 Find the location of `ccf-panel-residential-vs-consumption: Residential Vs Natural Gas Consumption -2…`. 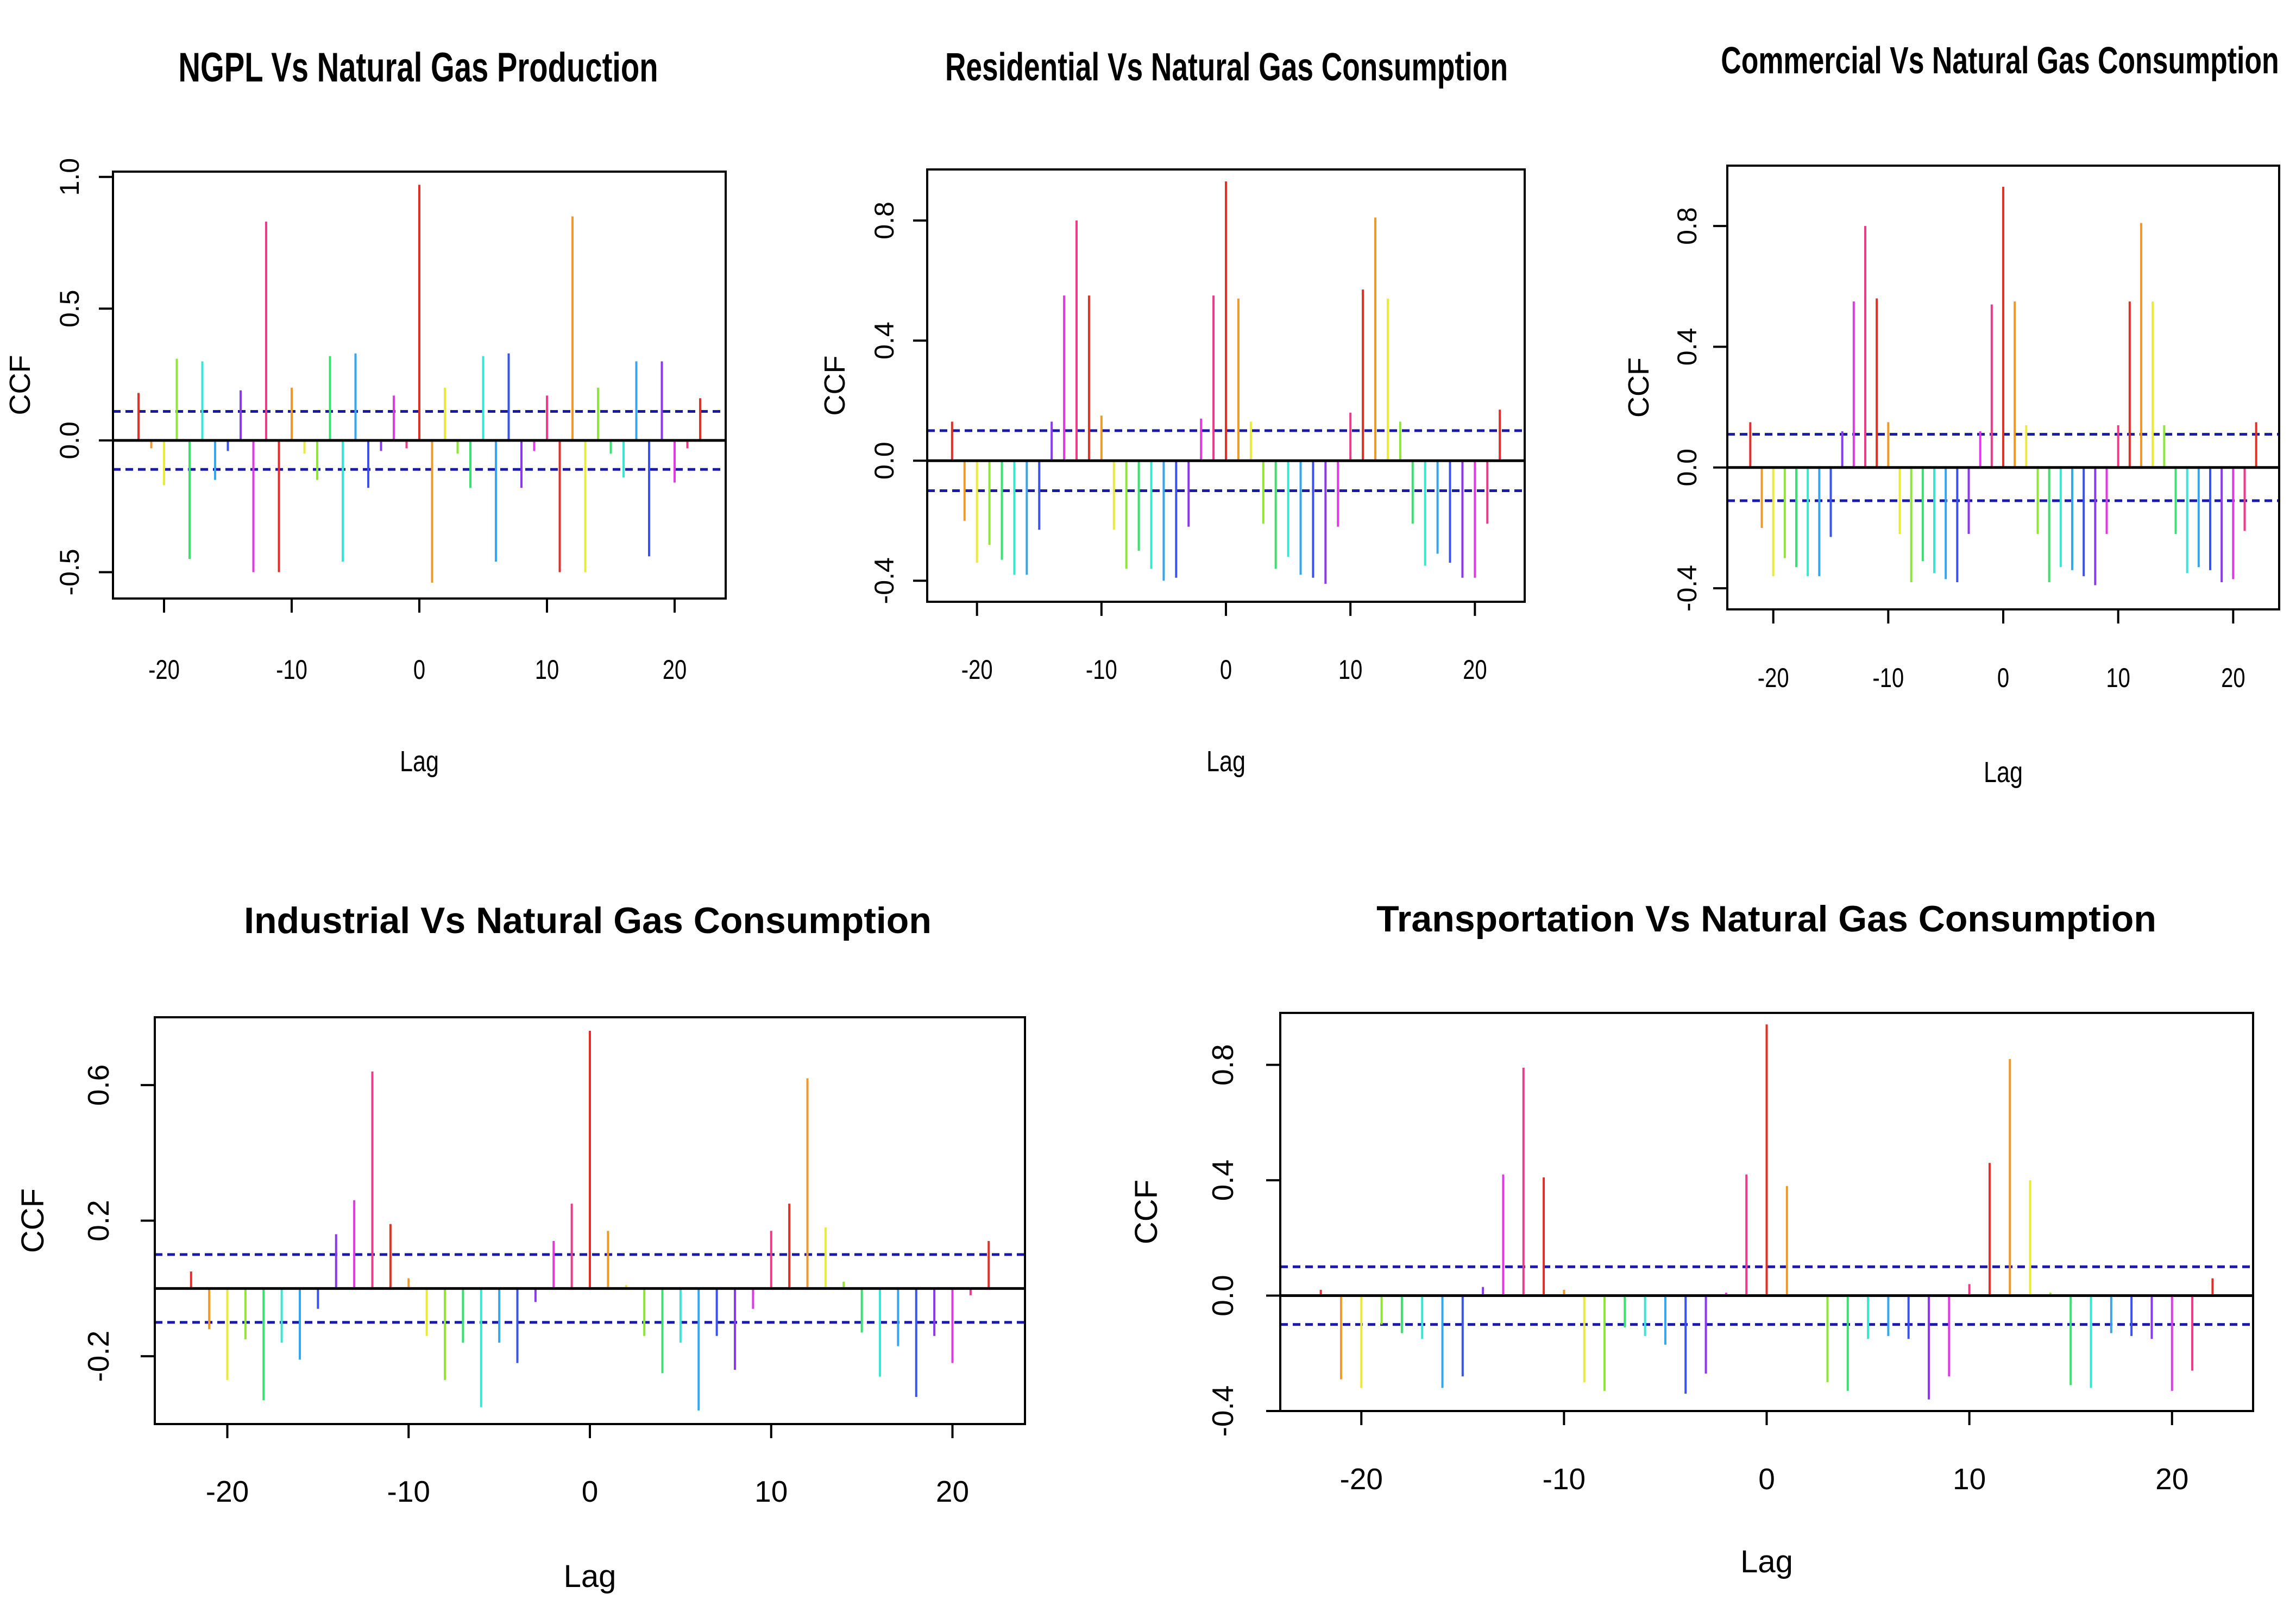

ccf-panel-residential-vs-consumption: Residential Vs Natural Gas Consumption -2… is located at coordinates (1172, 412).